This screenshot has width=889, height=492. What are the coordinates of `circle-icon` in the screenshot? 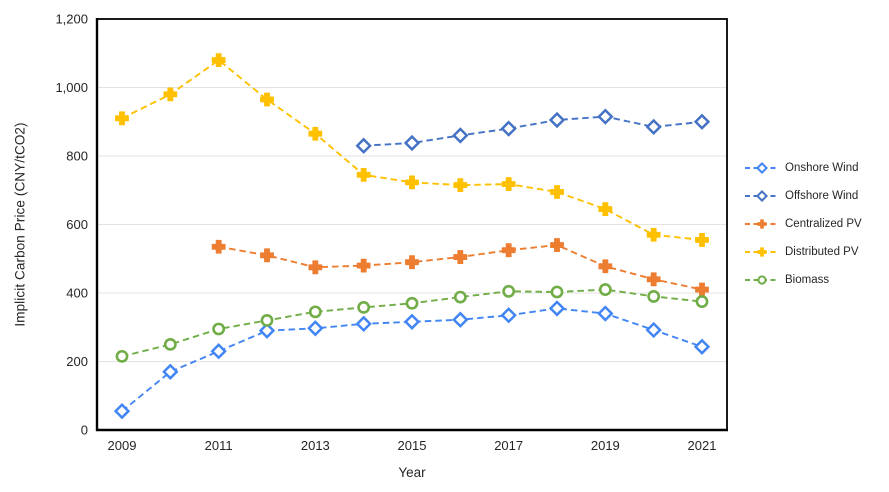 It's located at (762, 279).